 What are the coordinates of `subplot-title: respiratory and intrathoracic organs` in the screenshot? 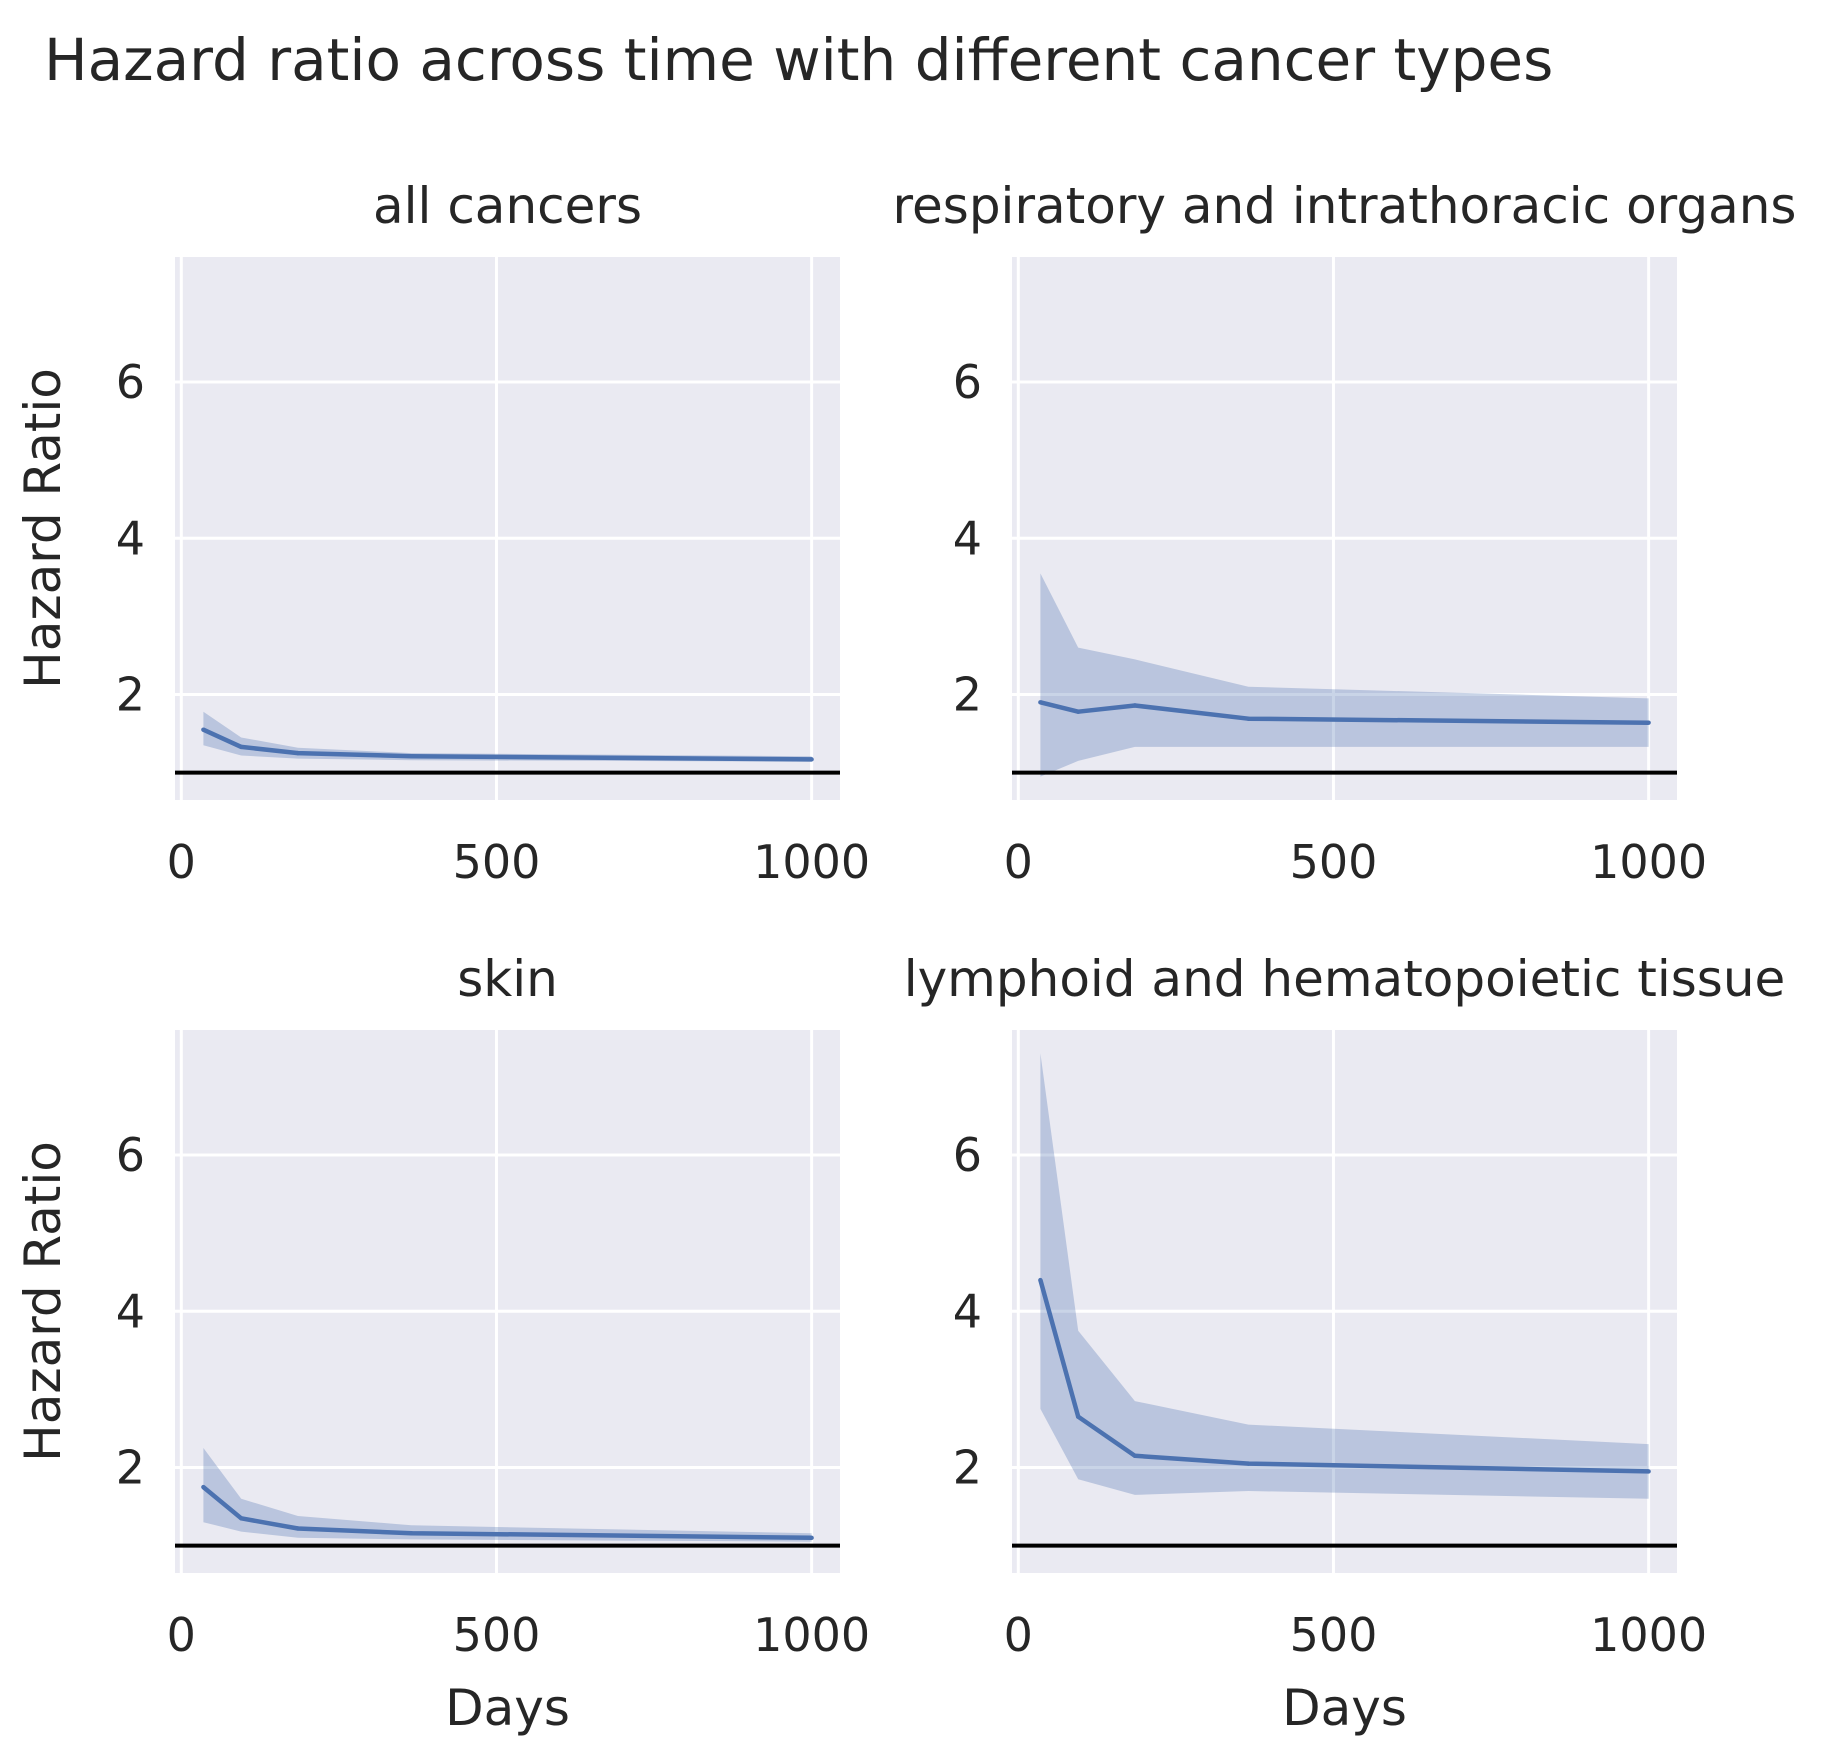 It's located at (1345, 206).